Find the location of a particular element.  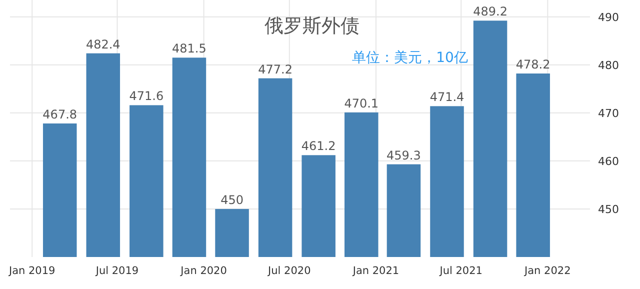

data-label: 470.1 is located at coordinates (361, 103).